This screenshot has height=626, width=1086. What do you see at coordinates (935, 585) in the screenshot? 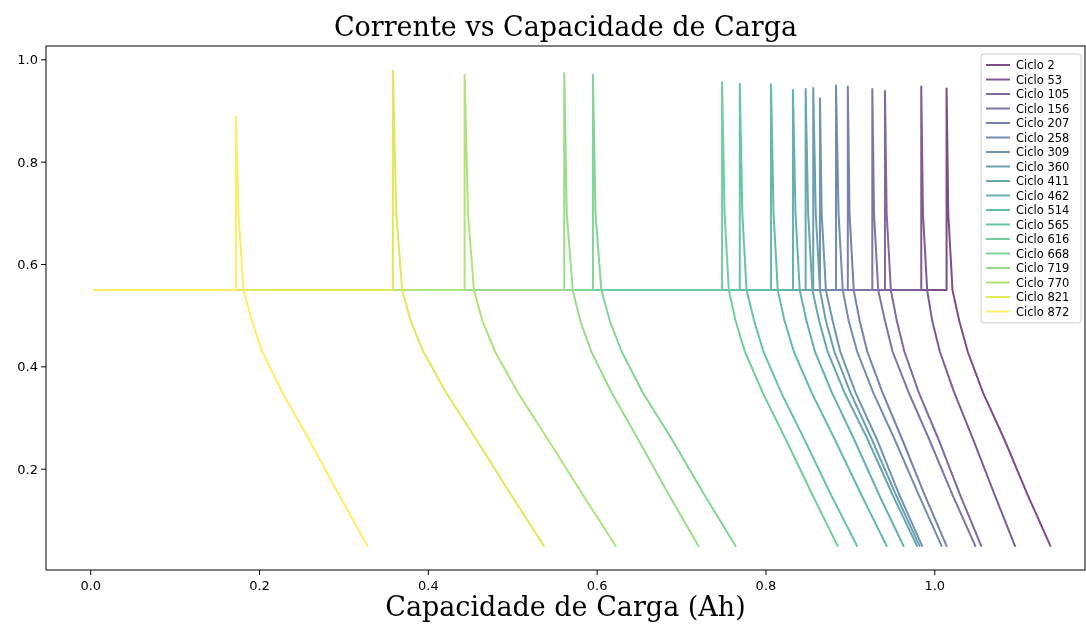
I see `x-tick-label: 1.0` at bounding box center [935, 585].